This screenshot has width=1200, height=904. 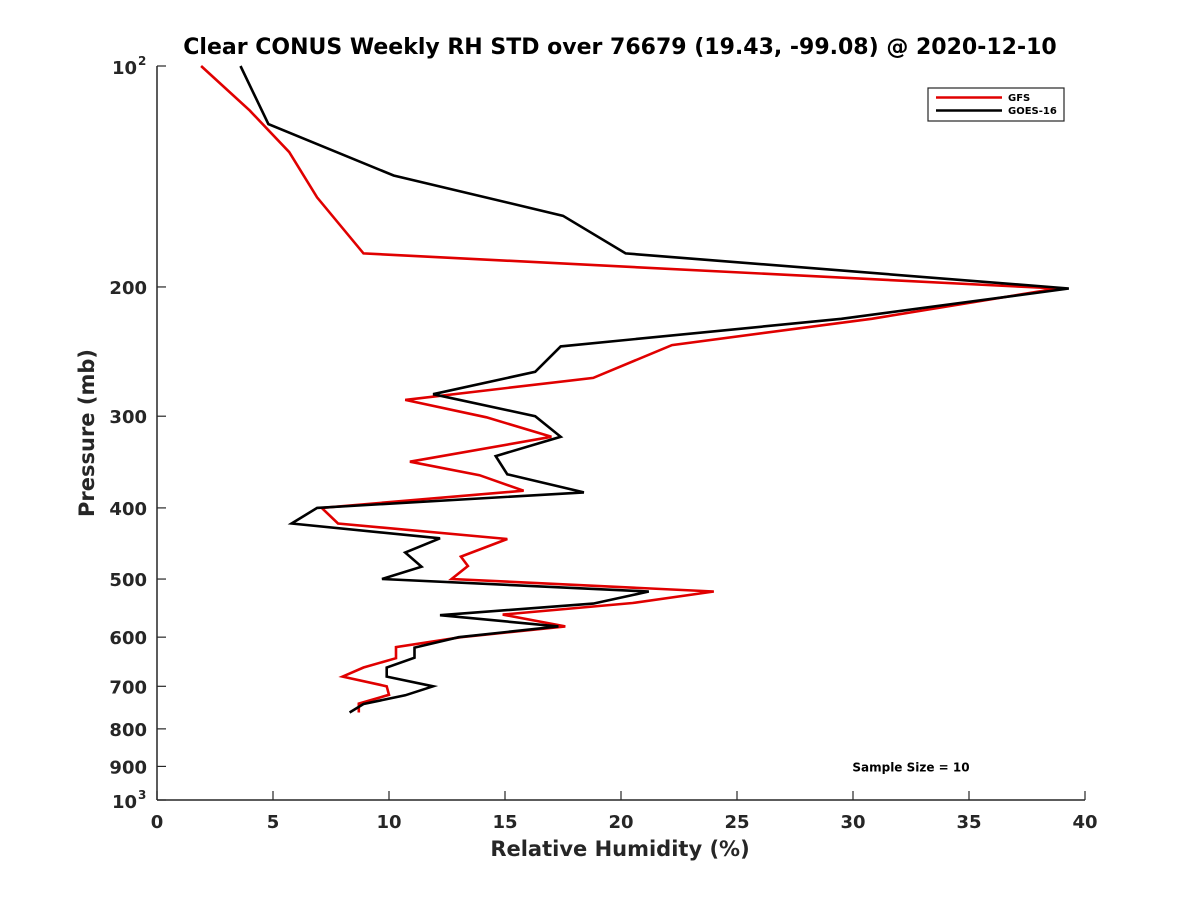 I want to click on y-axis-label: Pressure (mb), so click(x=87, y=433).